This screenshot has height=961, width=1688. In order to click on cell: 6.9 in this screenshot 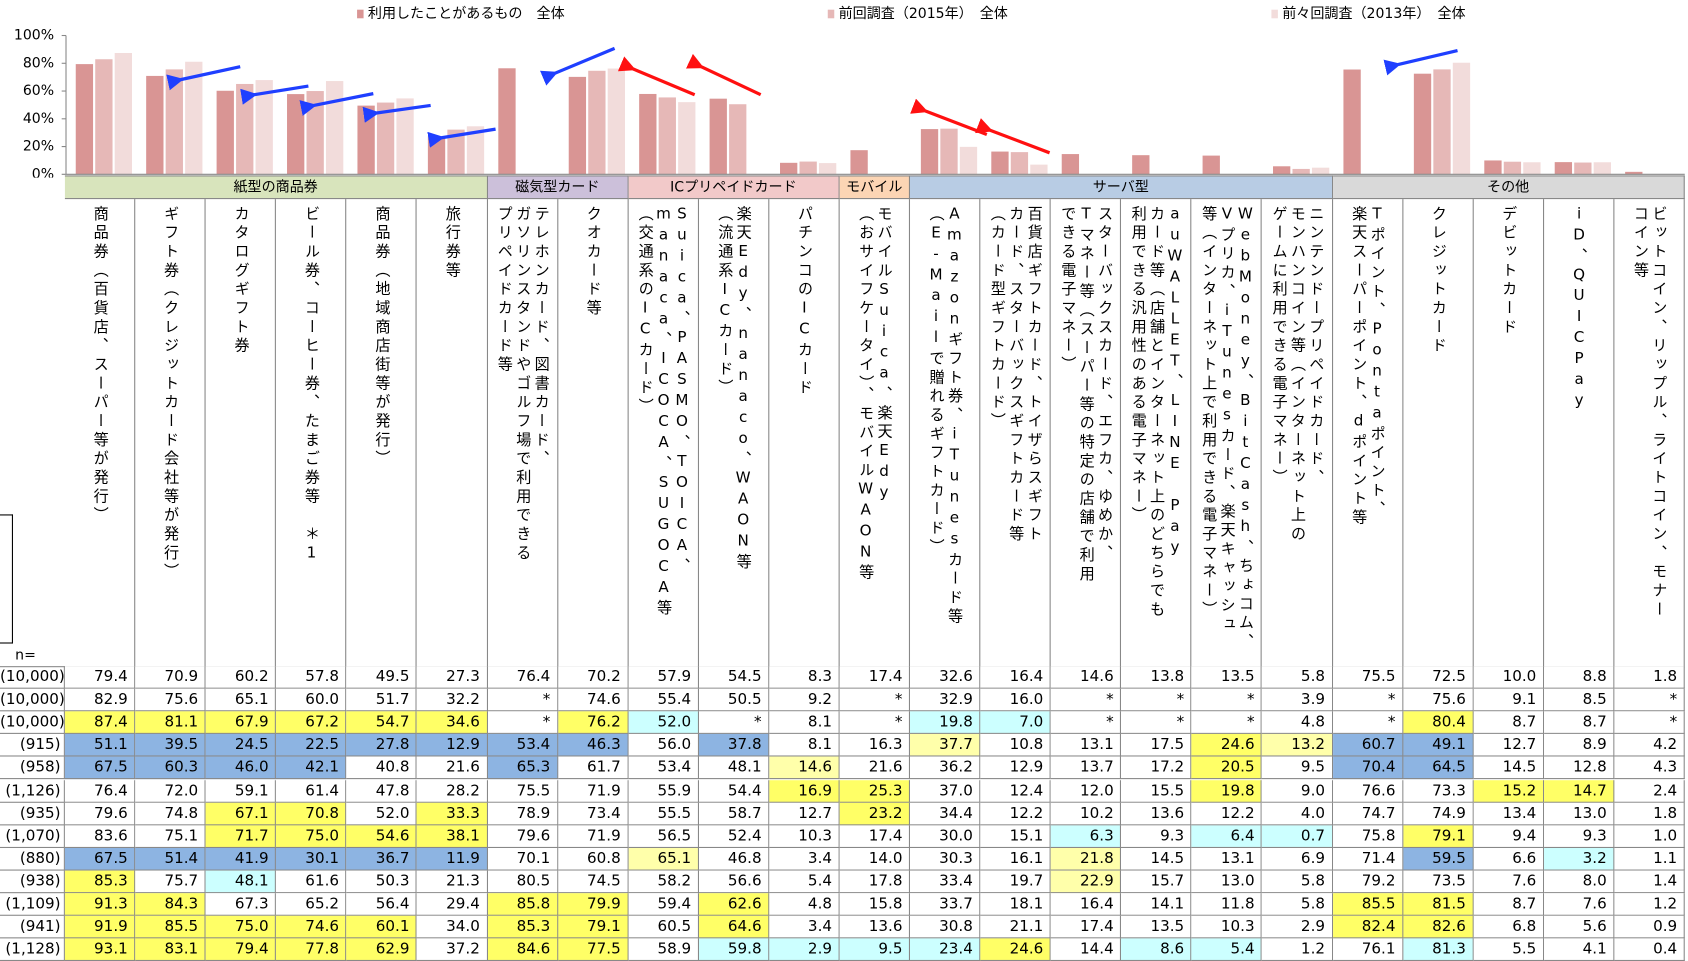, I will do `click(1297, 859)`.